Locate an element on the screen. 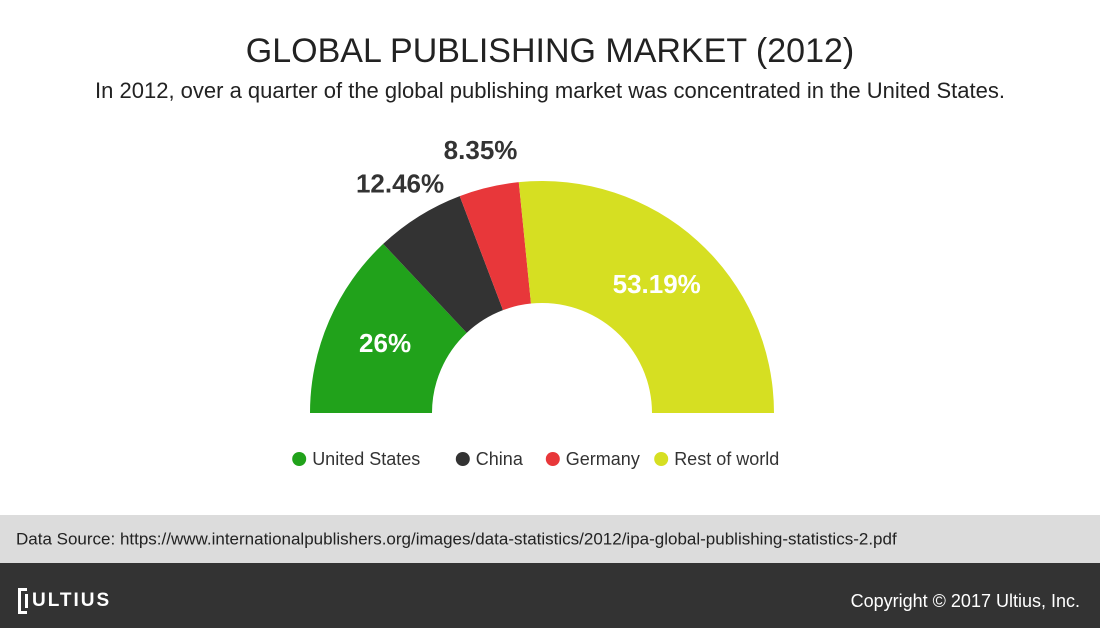  copyright: Copyright © 2017 Ultius, Inc. is located at coordinates (965, 601).